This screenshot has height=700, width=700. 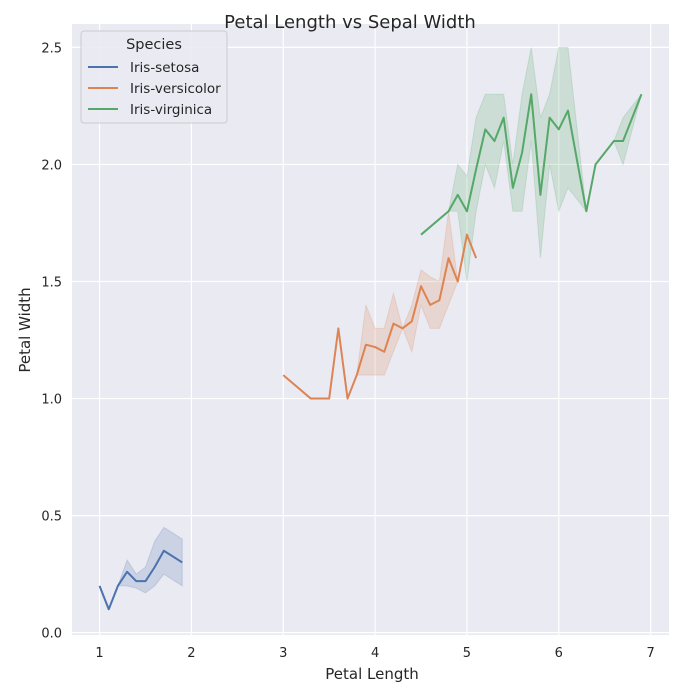 What do you see at coordinates (350, 22) in the screenshot?
I see `chart-title: Petal Length vs Sepal Width` at bounding box center [350, 22].